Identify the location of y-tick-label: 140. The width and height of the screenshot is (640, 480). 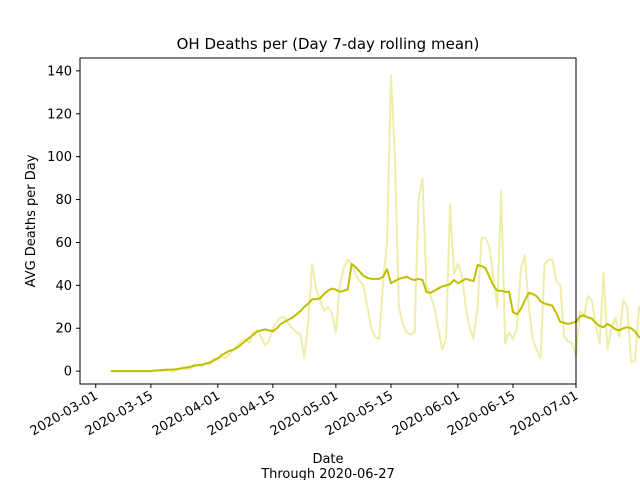
(59, 71).